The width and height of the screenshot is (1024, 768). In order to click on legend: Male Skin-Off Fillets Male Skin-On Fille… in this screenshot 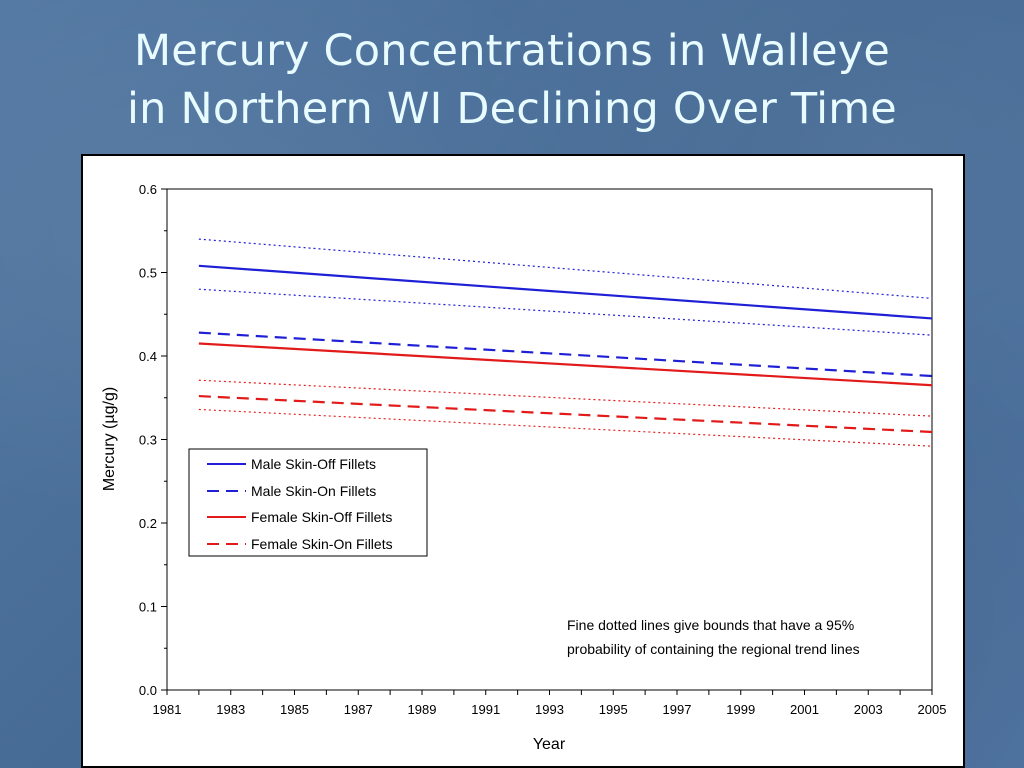, I will do `click(308, 502)`.